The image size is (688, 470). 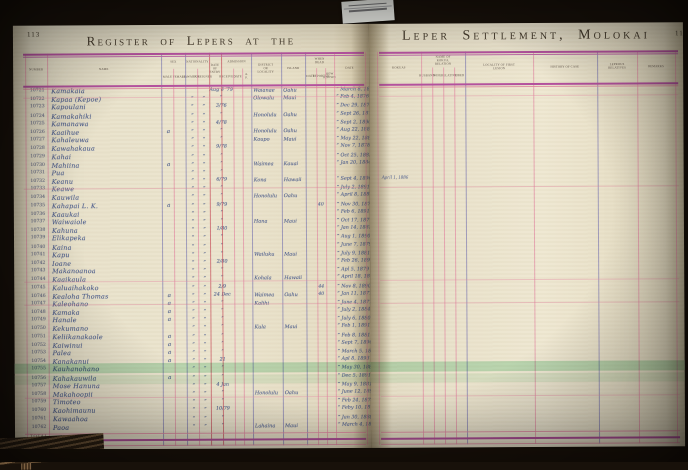 What do you see at coordinates (39, 369) in the screenshot?
I see `register-cell-n: 10755` at bounding box center [39, 369].